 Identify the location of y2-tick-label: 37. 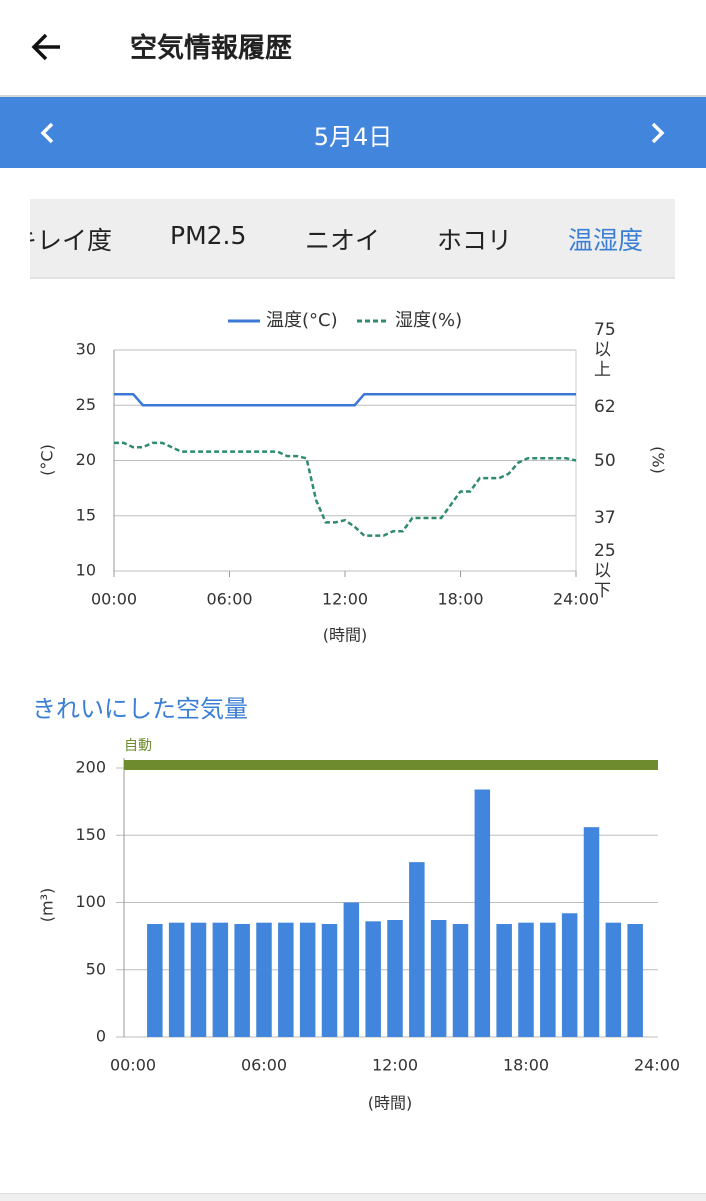
(605, 517).